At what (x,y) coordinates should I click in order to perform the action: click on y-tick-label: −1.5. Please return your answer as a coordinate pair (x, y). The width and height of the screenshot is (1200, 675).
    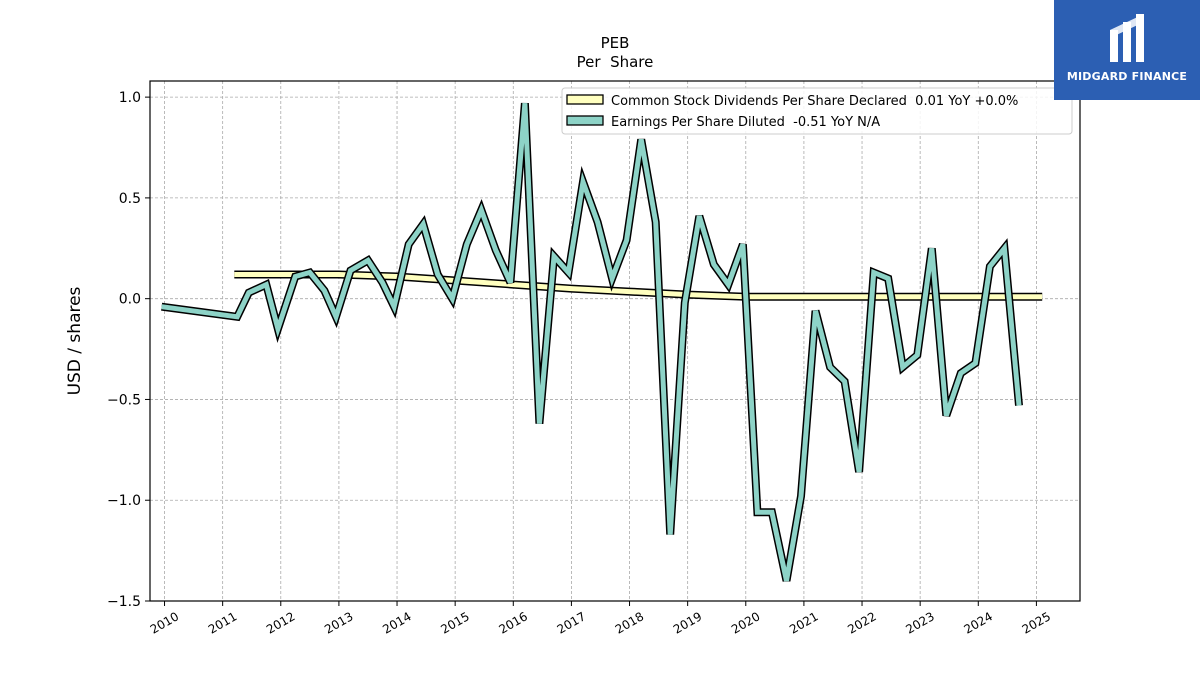
    Looking at the image, I should click on (124, 602).